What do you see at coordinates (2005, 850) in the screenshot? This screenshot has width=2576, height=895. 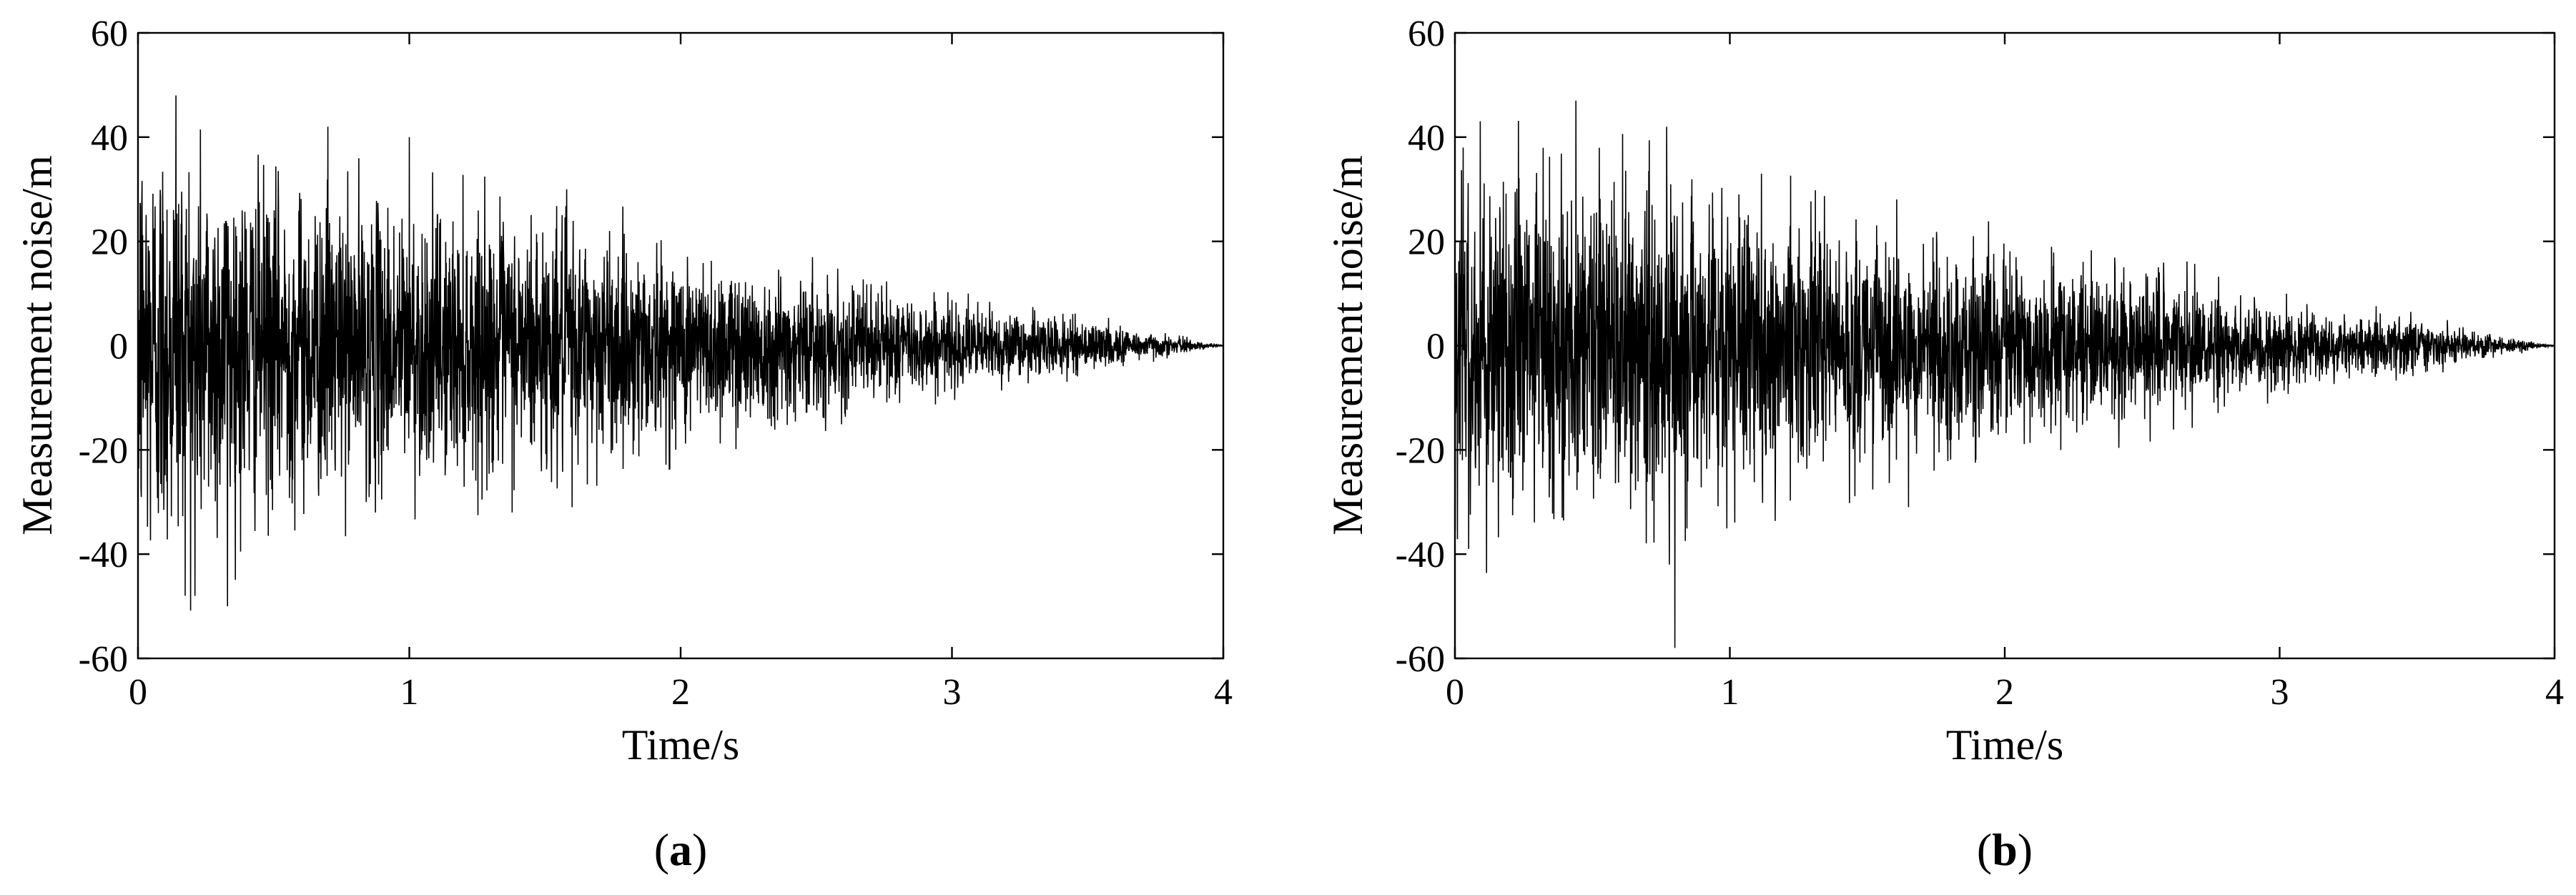 I see `panel-caption-b: (b)` at bounding box center [2005, 850].